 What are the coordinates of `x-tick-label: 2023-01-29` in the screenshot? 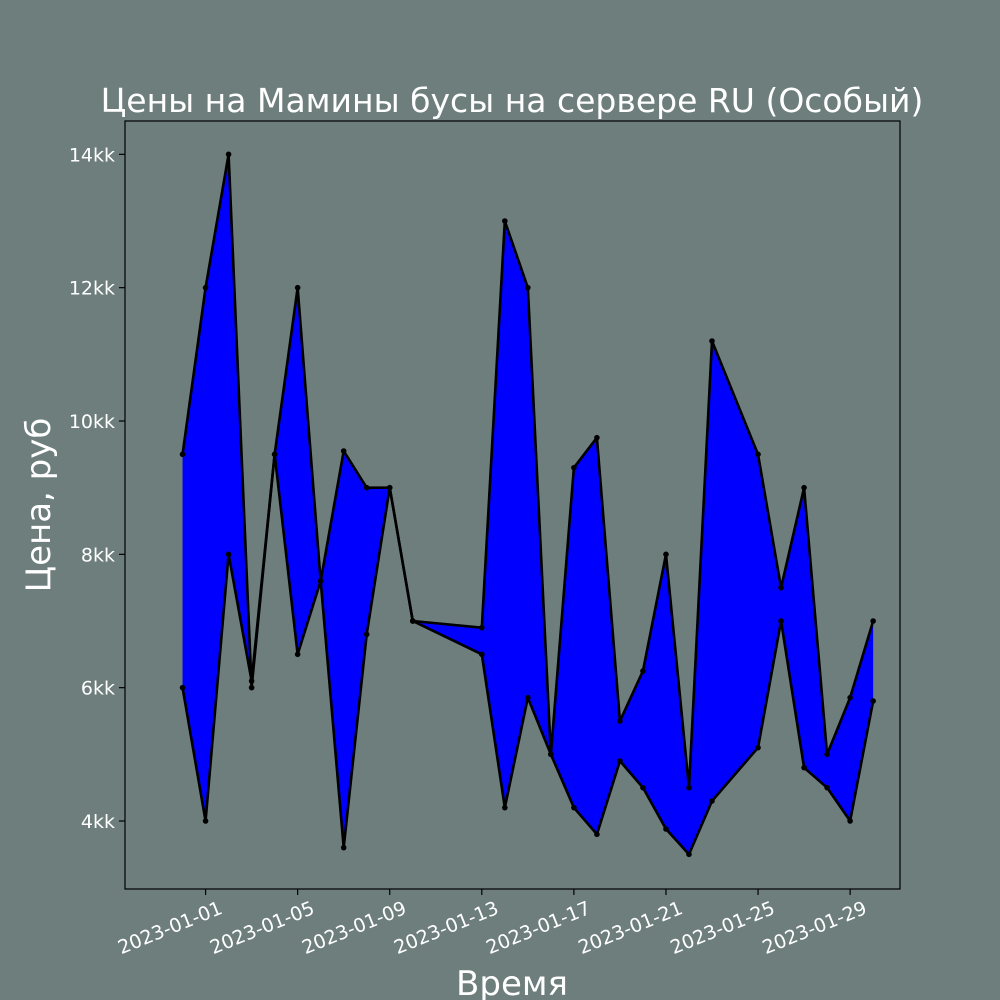 It's located at (814, 928).